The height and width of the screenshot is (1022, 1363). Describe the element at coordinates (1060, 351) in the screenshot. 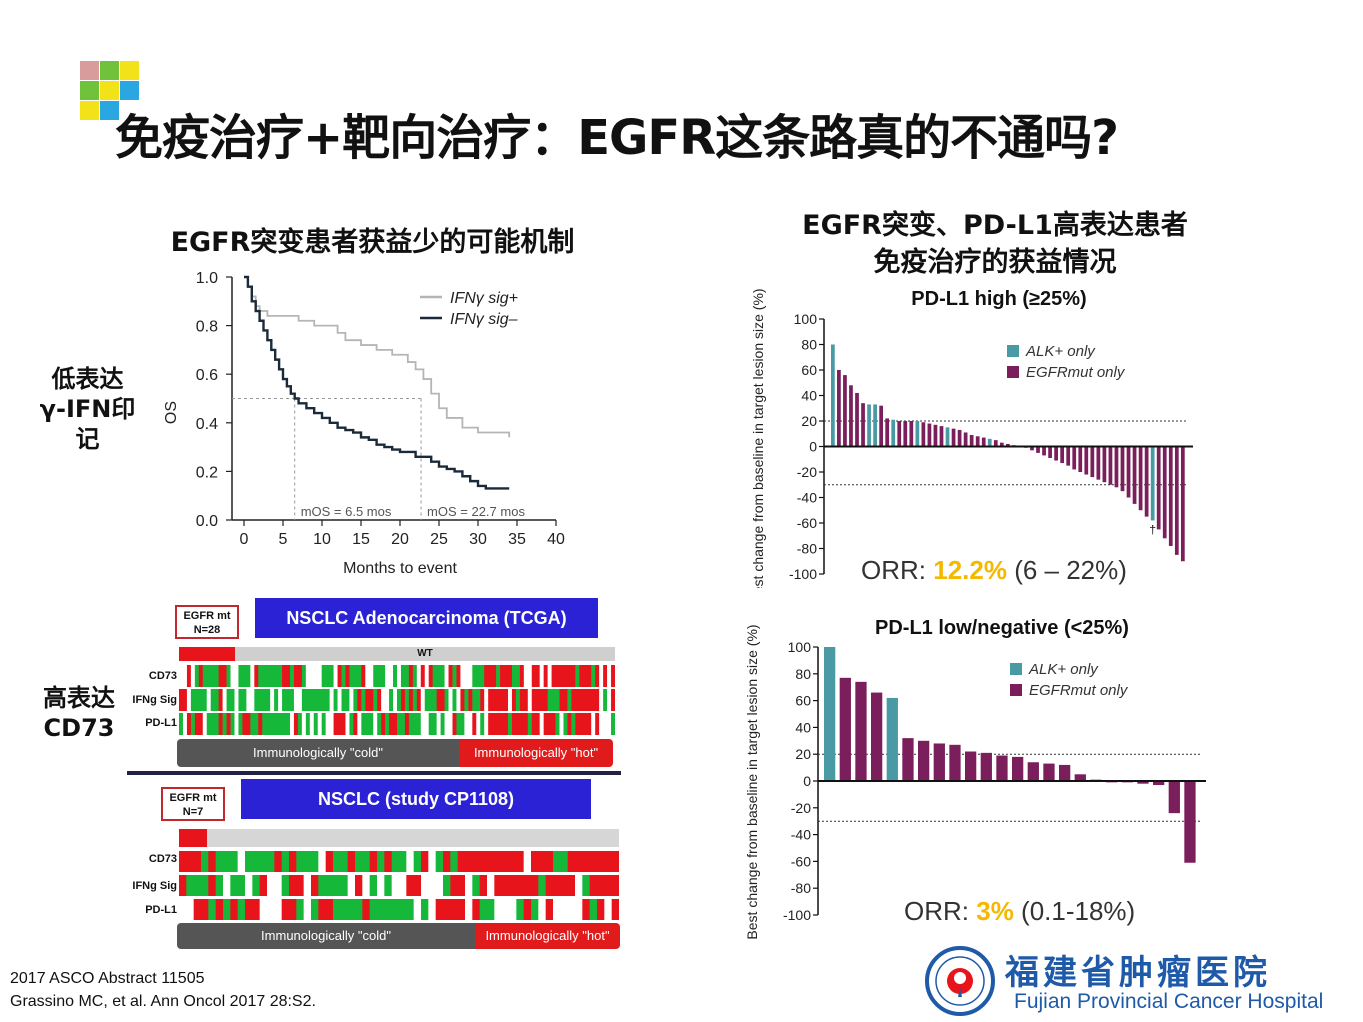

I see `waterfall-legend-label: ALK+ only` at that location.